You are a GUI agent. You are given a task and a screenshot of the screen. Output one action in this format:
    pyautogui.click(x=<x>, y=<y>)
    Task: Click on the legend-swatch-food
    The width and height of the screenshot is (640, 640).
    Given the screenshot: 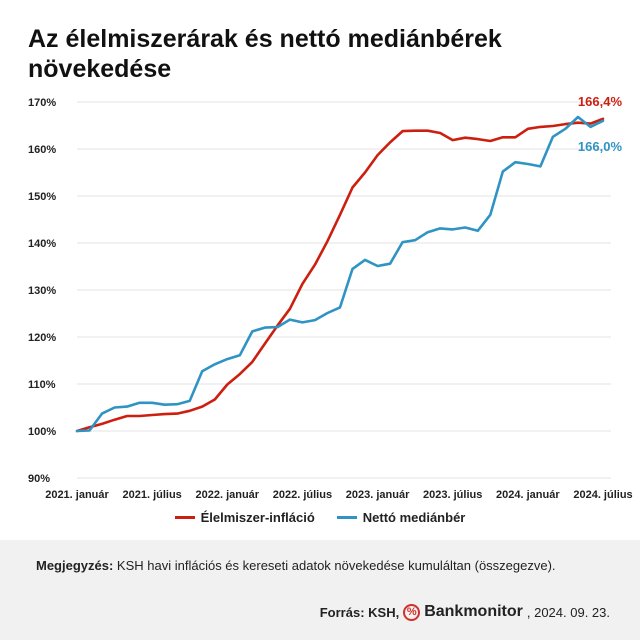 What is the action you would take?
    pyautogui.click(x=184, y=517)
    